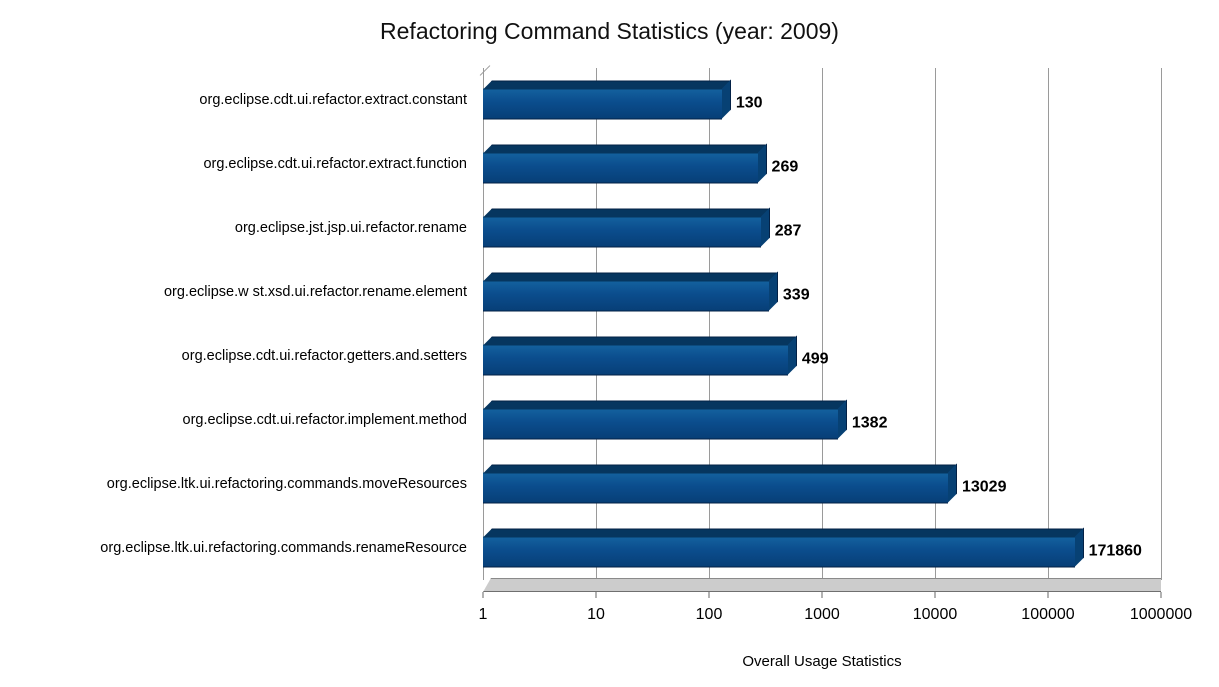 The image size is (1219, 687). I want to click on bar: 1382, so click(685, 419).